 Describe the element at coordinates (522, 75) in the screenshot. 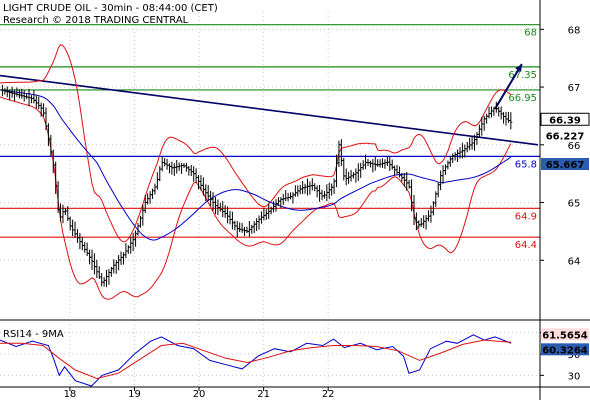

I see `level-label-resistance: 67.35` at that location.